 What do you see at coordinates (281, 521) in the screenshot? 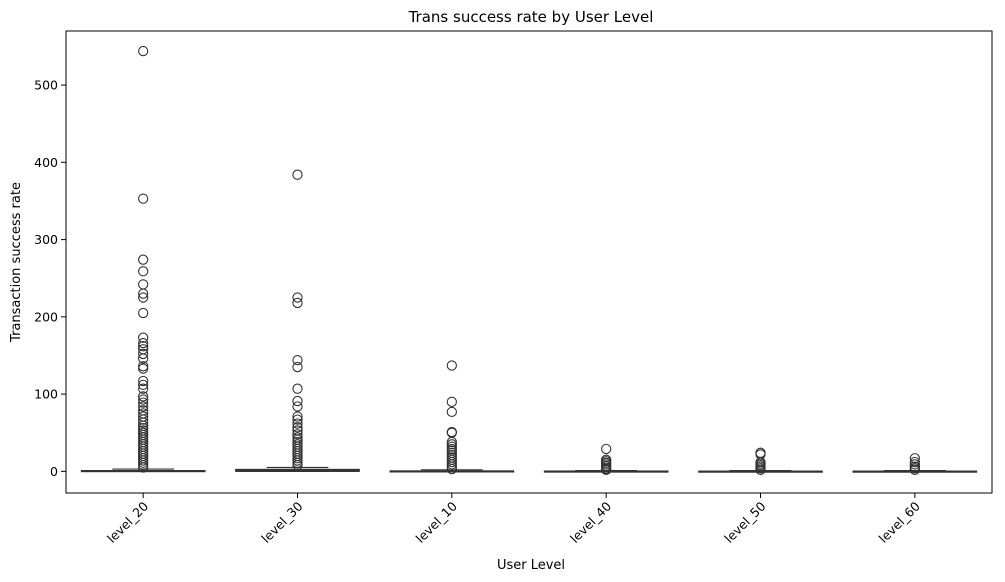
I see `x-tick-label: level_30` at bounding box center [281, 521].